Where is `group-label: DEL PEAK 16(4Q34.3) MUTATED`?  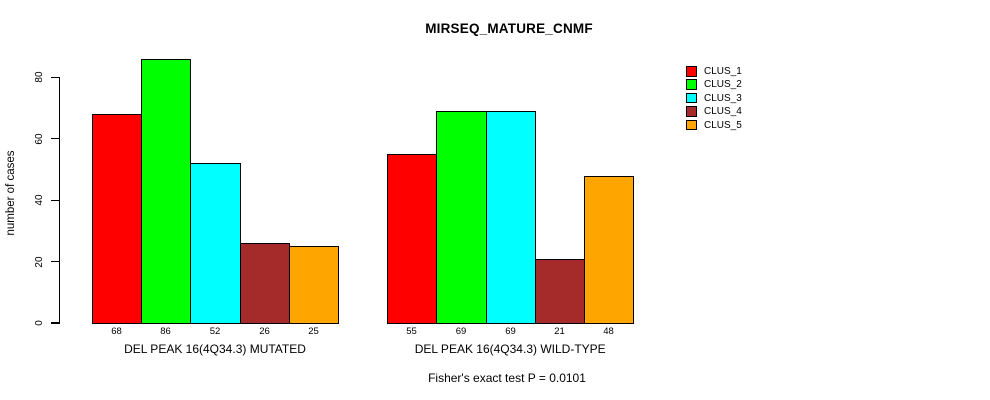
group-label: DEL PEAK 16(4Q34.3) MUTATED is located at coordinates (215, 349).